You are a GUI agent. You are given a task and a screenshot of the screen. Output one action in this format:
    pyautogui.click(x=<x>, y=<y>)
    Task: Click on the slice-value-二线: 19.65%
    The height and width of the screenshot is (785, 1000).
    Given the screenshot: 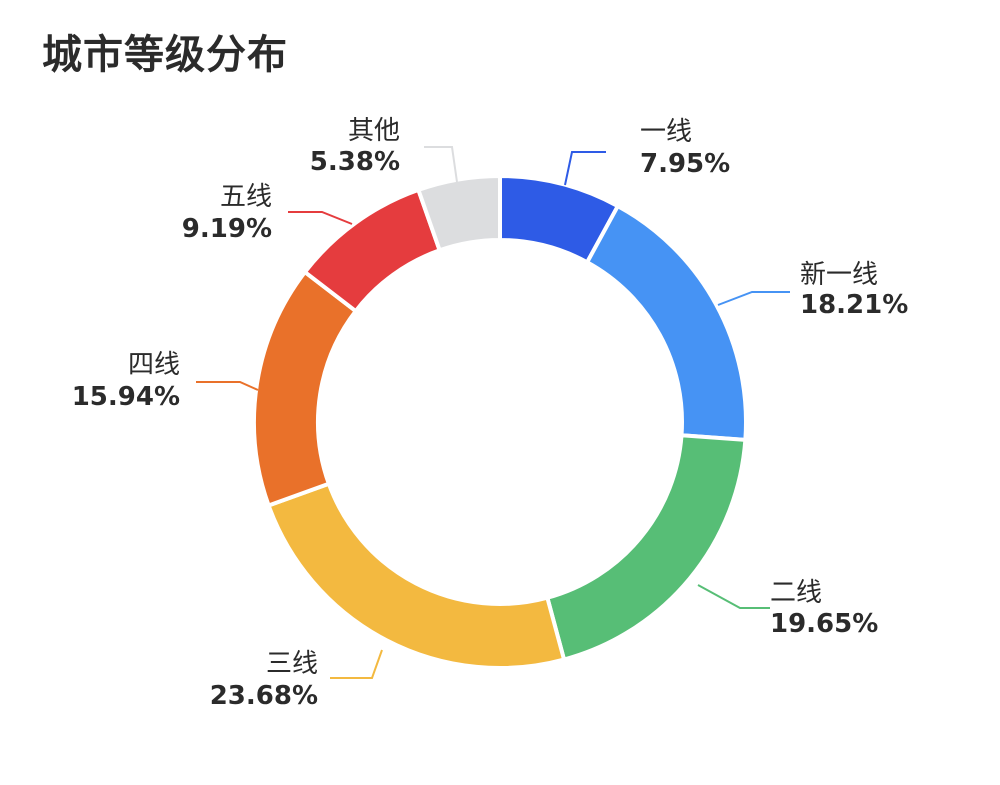 What is the action you would take?
    pyautogui.click(x=824, y=624)
    